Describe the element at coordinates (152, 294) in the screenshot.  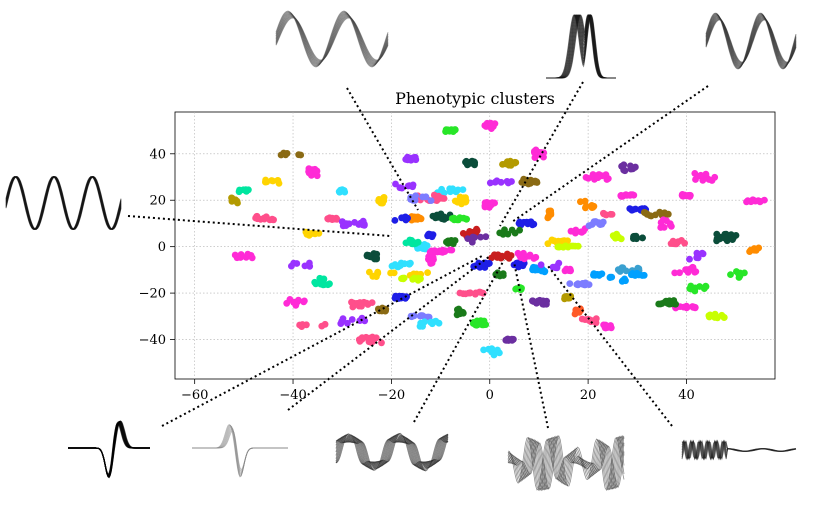
I see `y-tick-label: −20` at that location.